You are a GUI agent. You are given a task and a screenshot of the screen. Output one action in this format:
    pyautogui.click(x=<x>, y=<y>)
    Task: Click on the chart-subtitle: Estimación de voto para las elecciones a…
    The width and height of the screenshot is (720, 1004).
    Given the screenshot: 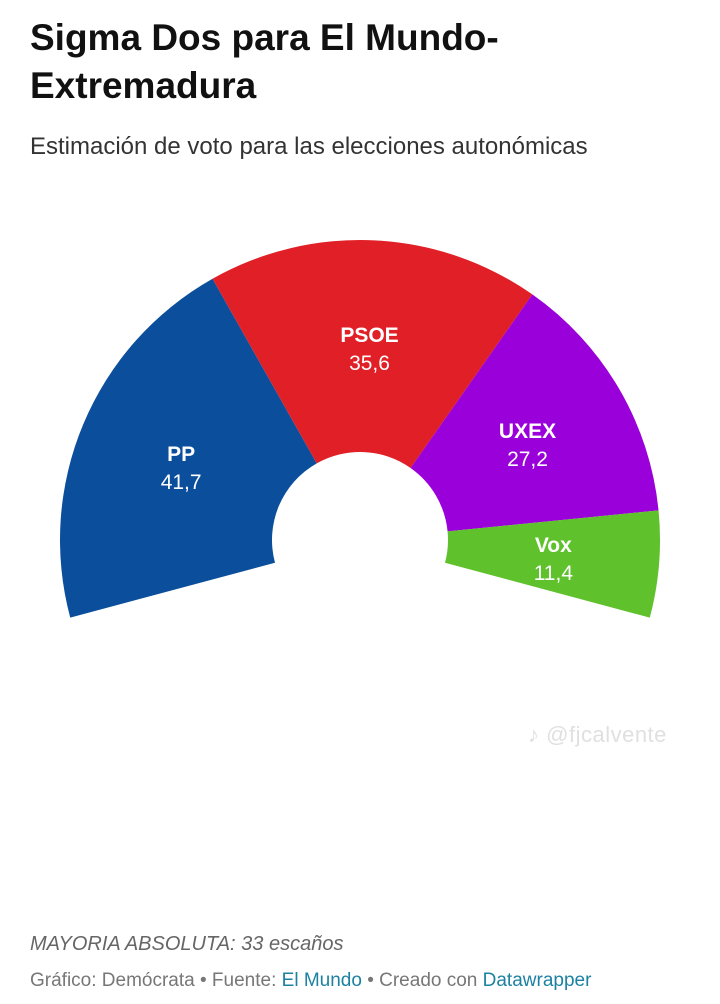 What is the action you would take?
    pyautogui.click(x=309, y=146)
    